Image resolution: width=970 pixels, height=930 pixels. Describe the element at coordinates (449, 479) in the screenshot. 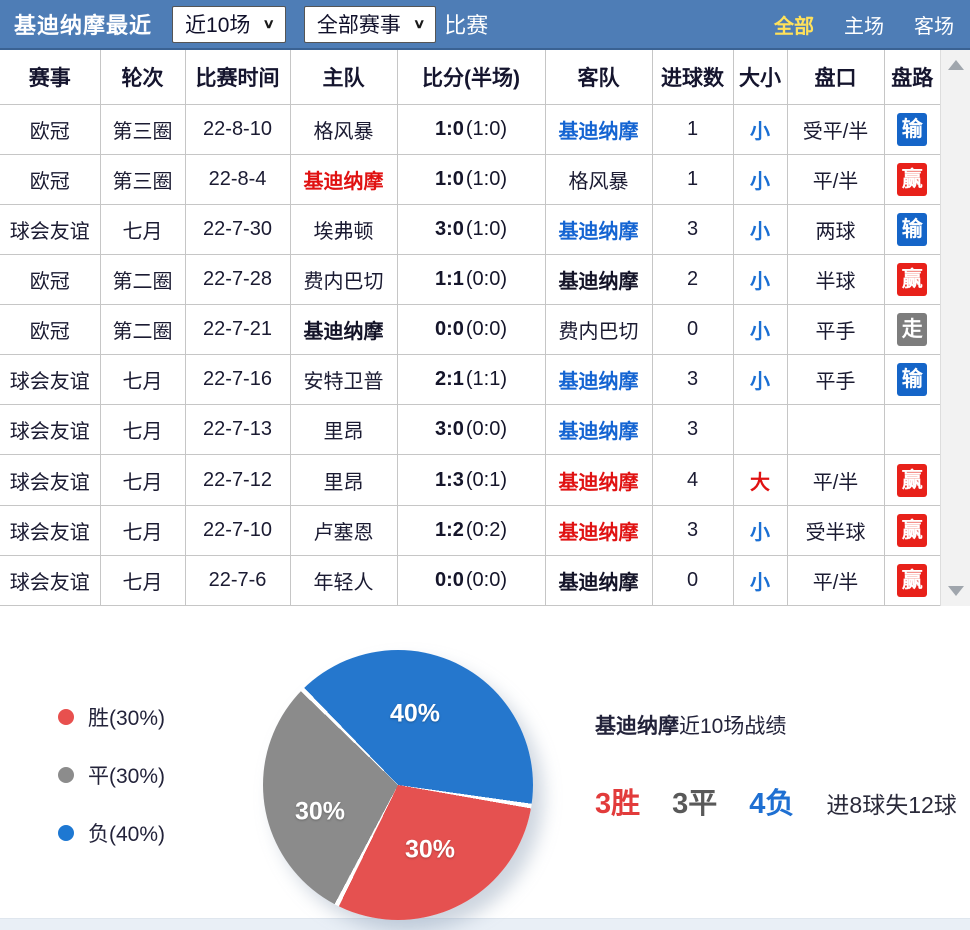

I see `fulltime-score: 1:3` at that location.